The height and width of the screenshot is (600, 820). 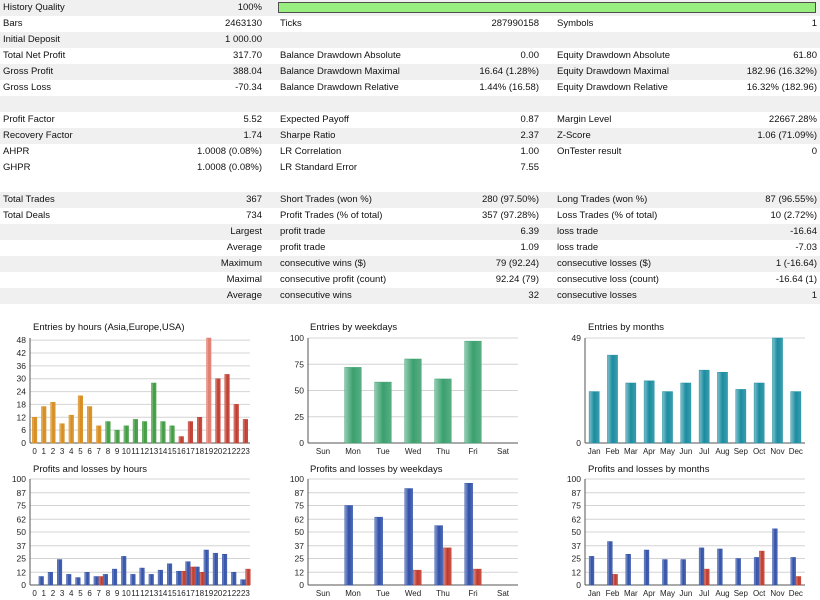 What do you see at coordinates (613, 593) in the screenshot?
I see `x-tick-label: Feb` at bounding box center [613, 593].